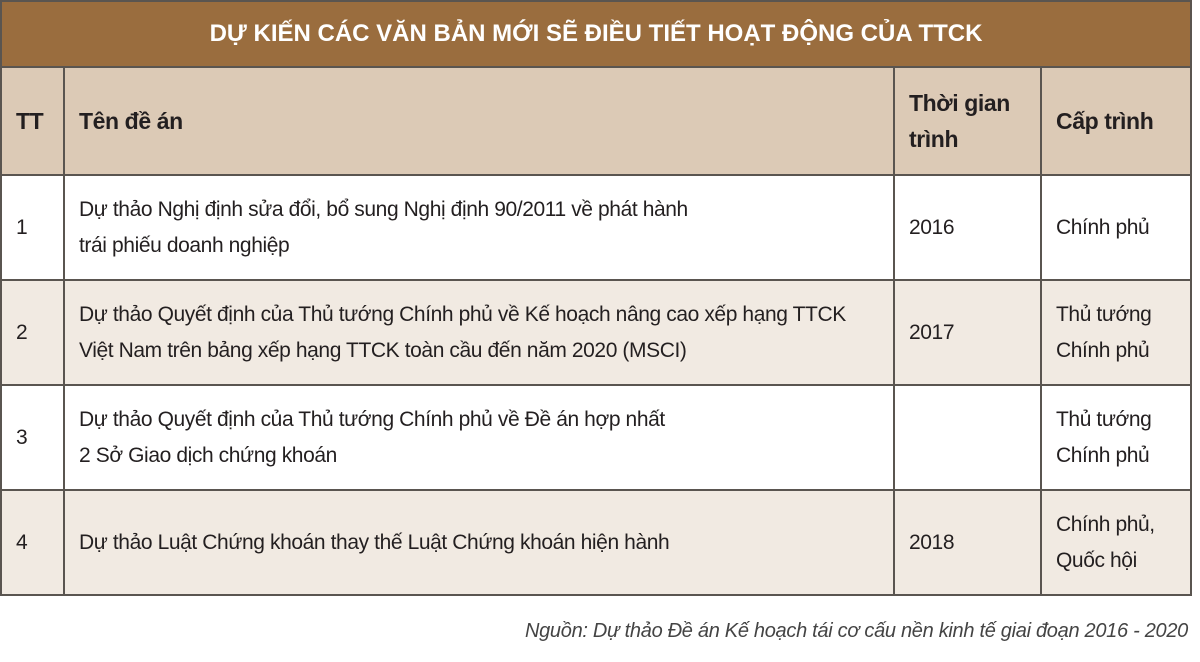 This screenshot has width=1200, height=662. What do you see at coordinates (184, 245) in the screenshot?
I see `name-line: trái phiếu doanh nghiệp` at bounding box center [184, 245].